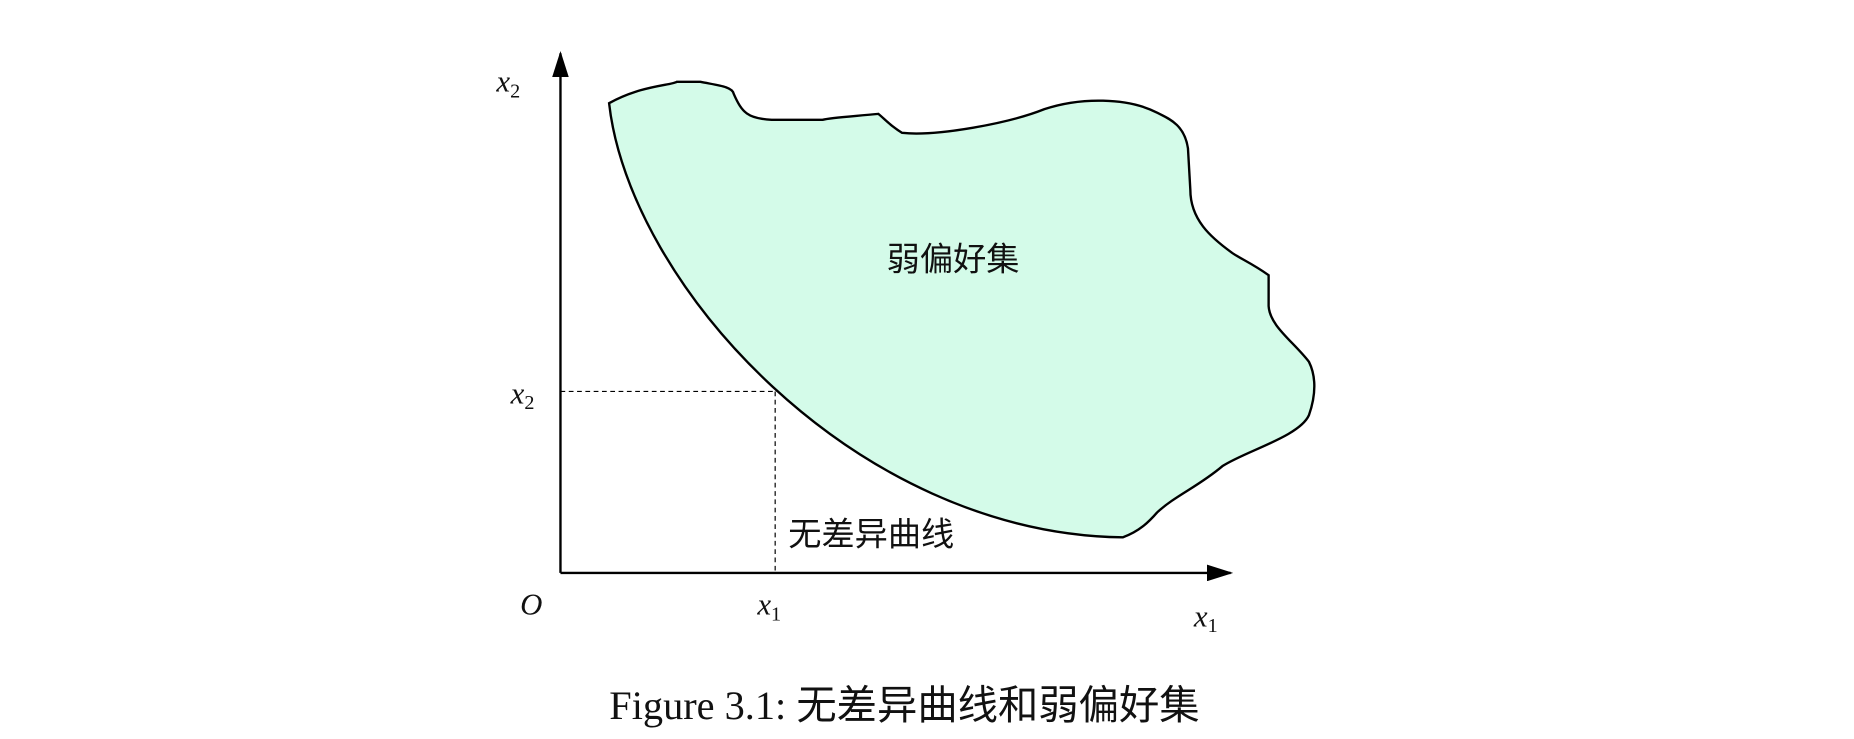 This screenshot has width=1854, height=739. I want to click on x-tick-label: x1, so click(768, 606).